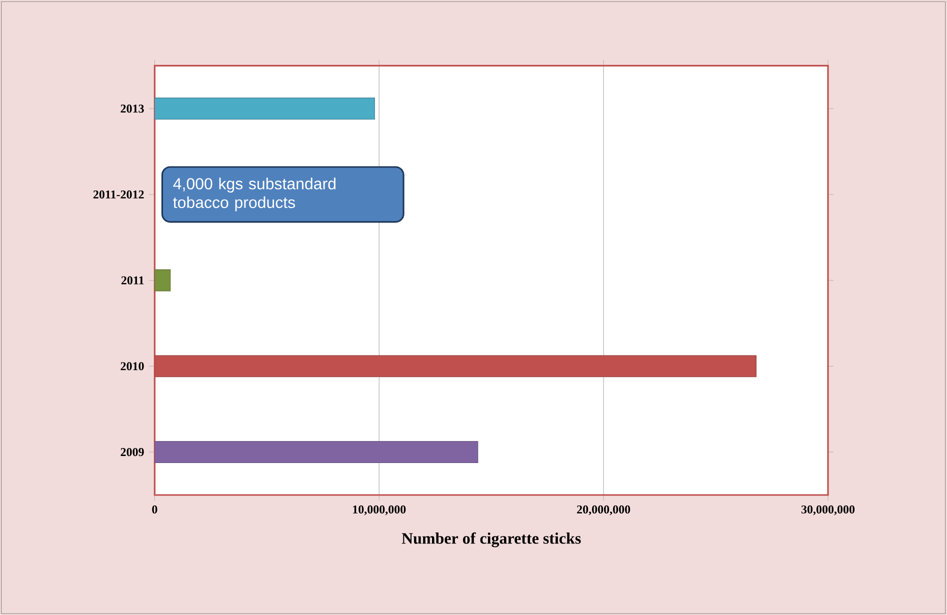 The image size is (947, 615). I want to click on y-tick-label: 2011, so click(132, 280).